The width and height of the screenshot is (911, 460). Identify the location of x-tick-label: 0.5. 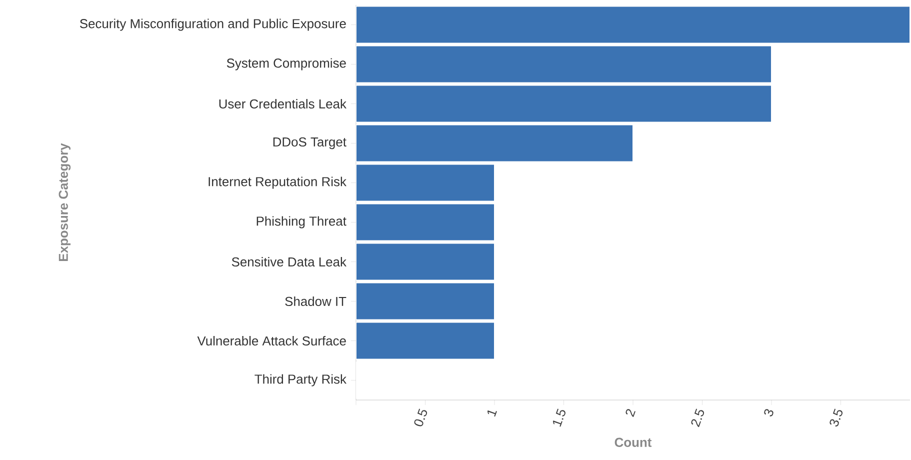
(421, 417).